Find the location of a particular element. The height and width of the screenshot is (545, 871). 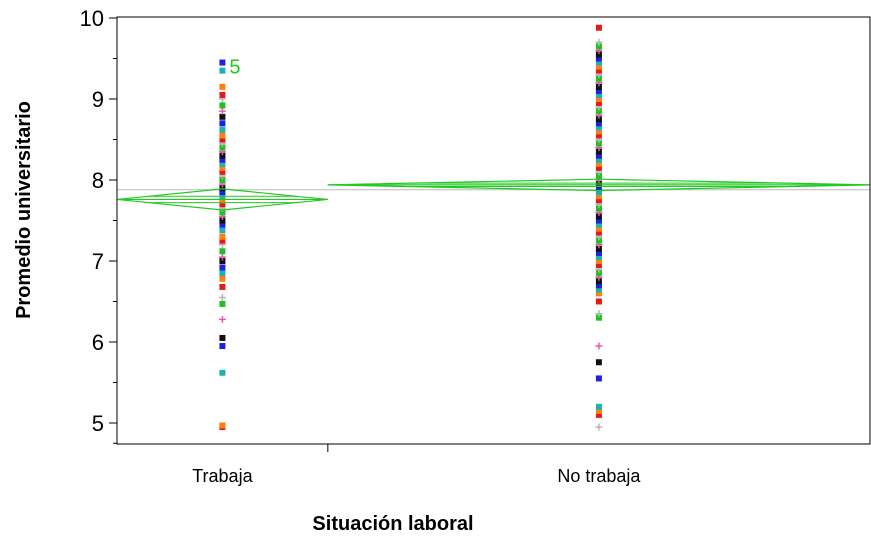

x-axis: Trabaja No trabaja is located at coordinates (416, 465).